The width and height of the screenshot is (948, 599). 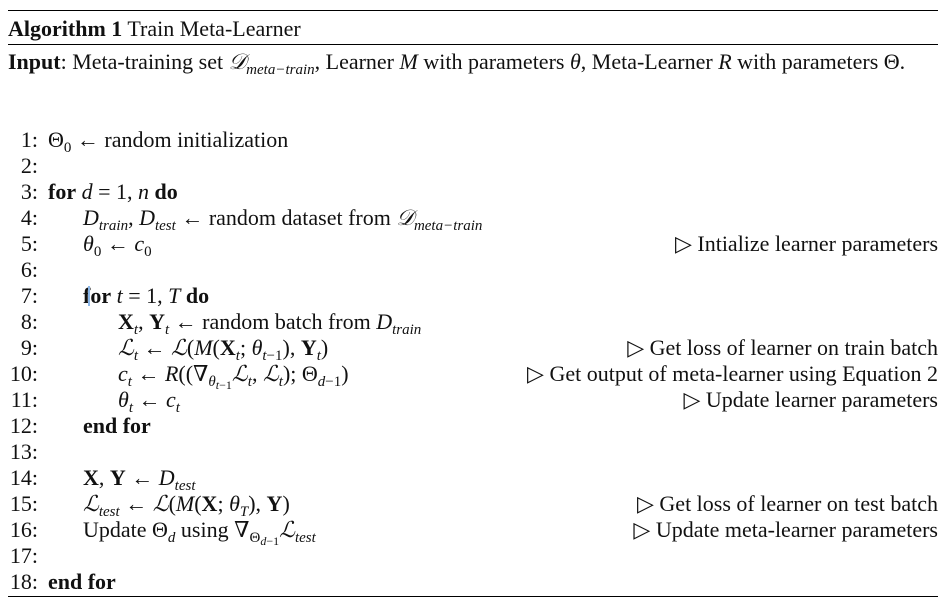 What do you see at coordinates (473, 166) in the screenshot?
I see `line-2: 2:` at bounding box center [473, 166].